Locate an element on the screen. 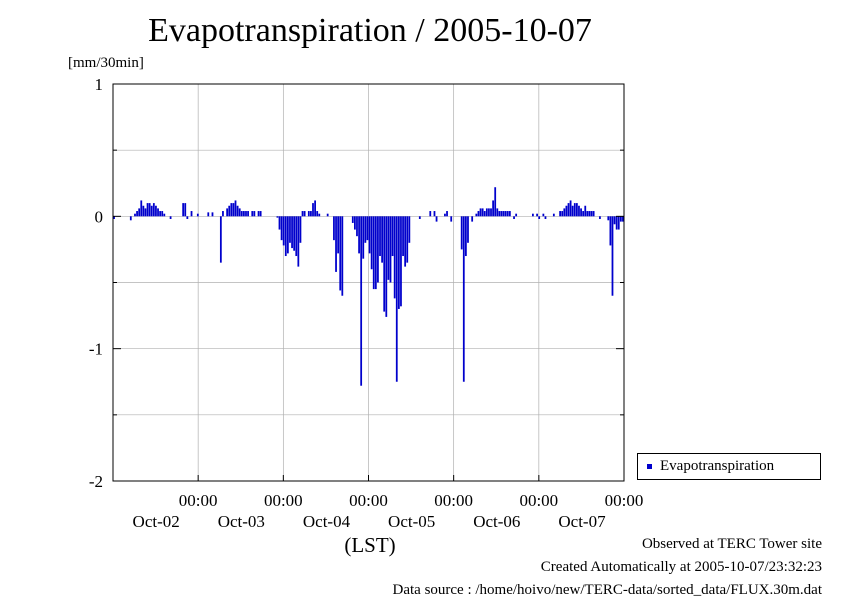 The image size is (842, 599). y-tick-label: 0 is located at coordinates (99, 216).